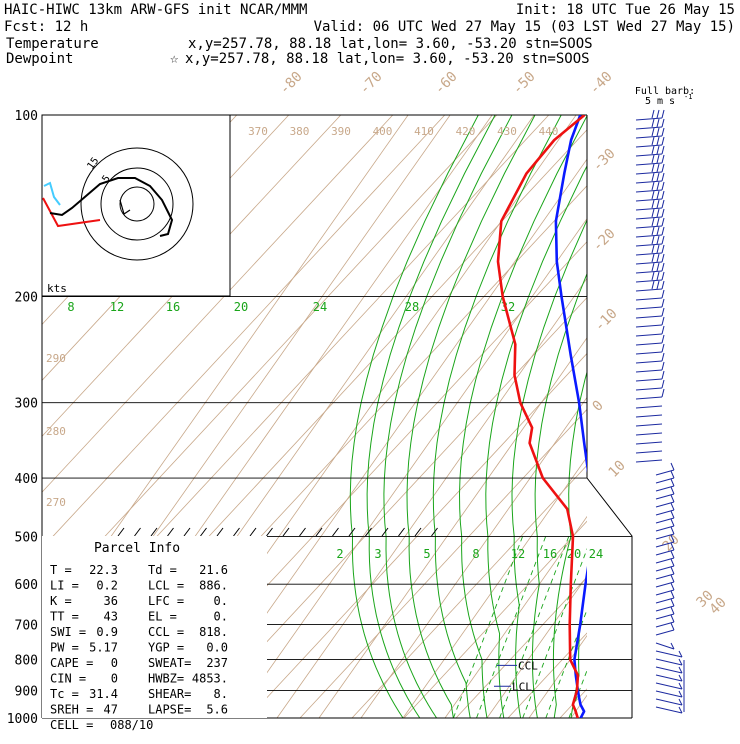  Describe the element at coordinates (166, 632) in the screenshot. I see `parcel-key: CCL =` at that location.